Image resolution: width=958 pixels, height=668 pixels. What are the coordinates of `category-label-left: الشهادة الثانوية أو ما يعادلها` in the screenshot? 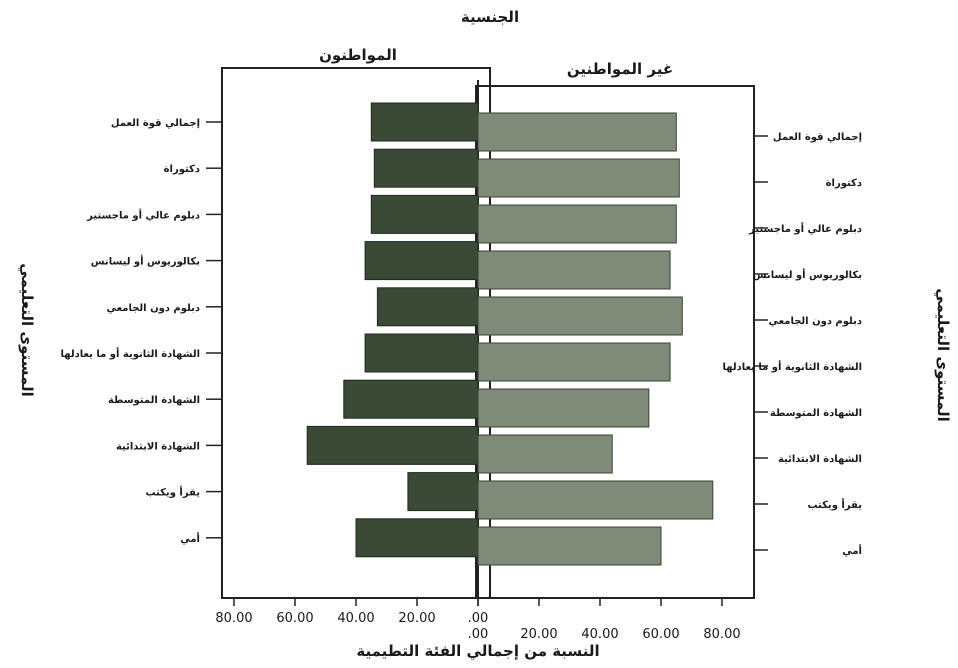 It's located at (130, 353).